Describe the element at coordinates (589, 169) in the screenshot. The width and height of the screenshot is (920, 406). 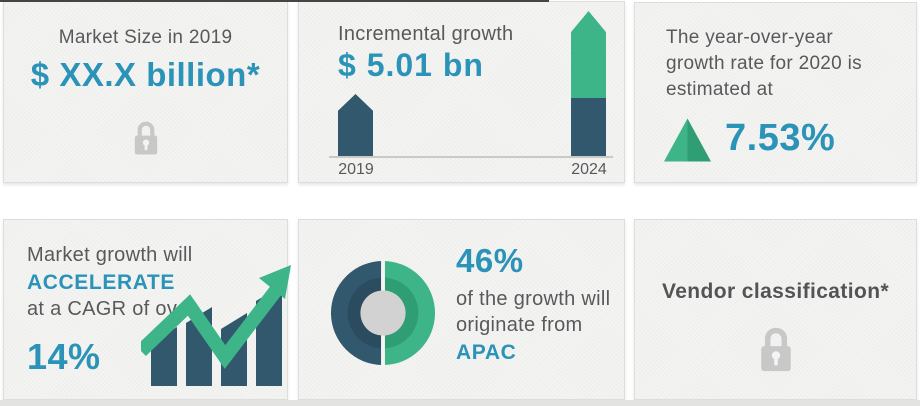
I see `x-tick-2024: 2024` at that location.